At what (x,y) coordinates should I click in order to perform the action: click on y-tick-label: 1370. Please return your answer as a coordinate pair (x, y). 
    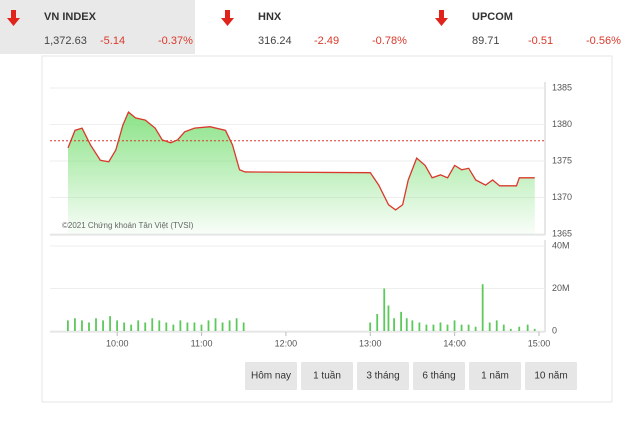
    Looking at the image, I should click on (562, 197).